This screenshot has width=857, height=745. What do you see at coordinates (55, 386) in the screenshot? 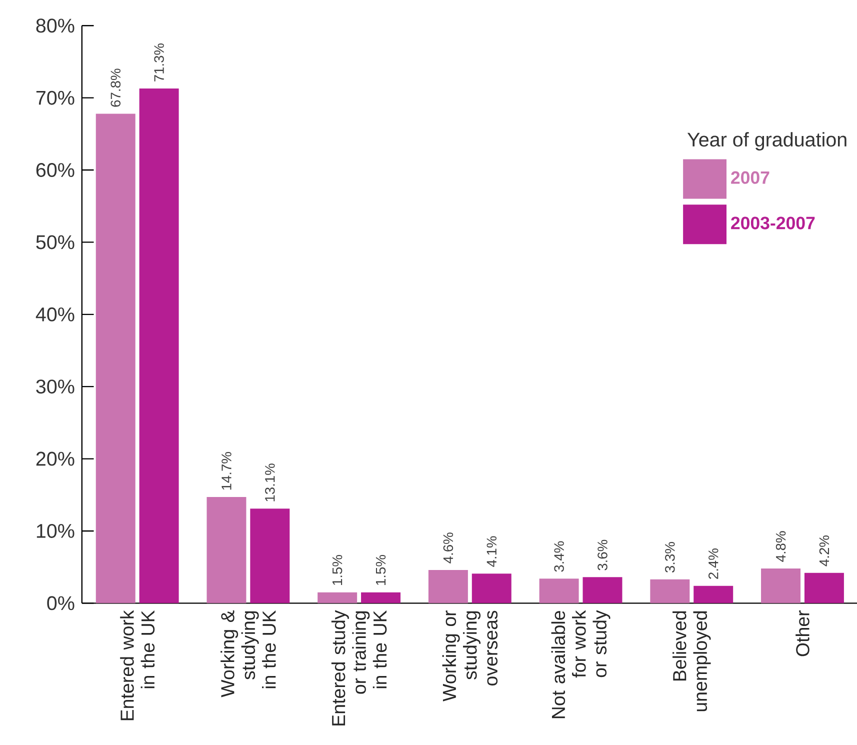
I see `y-tick-label: 30%` at bounding box center [55, 386].